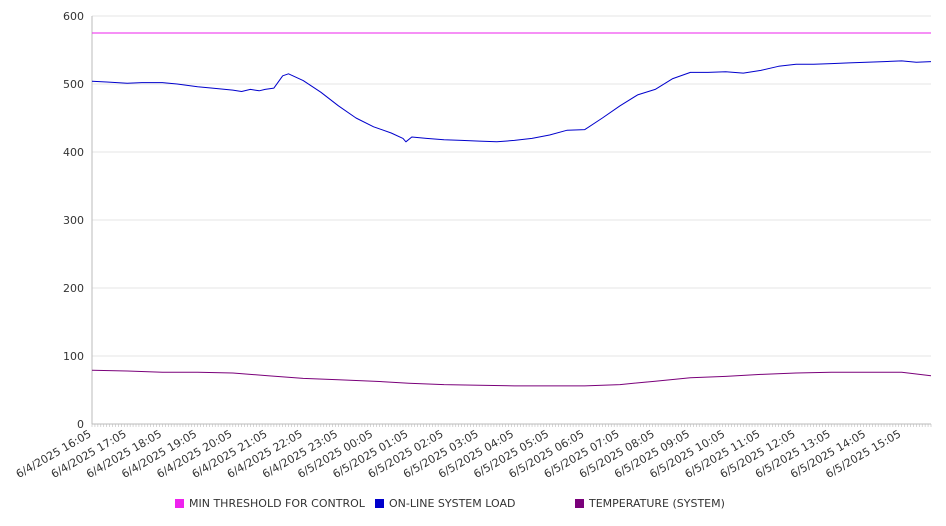  I want to click on legend-label-threshold: MIN THRESHOLD FOR CONTROL, so click(277, 503).